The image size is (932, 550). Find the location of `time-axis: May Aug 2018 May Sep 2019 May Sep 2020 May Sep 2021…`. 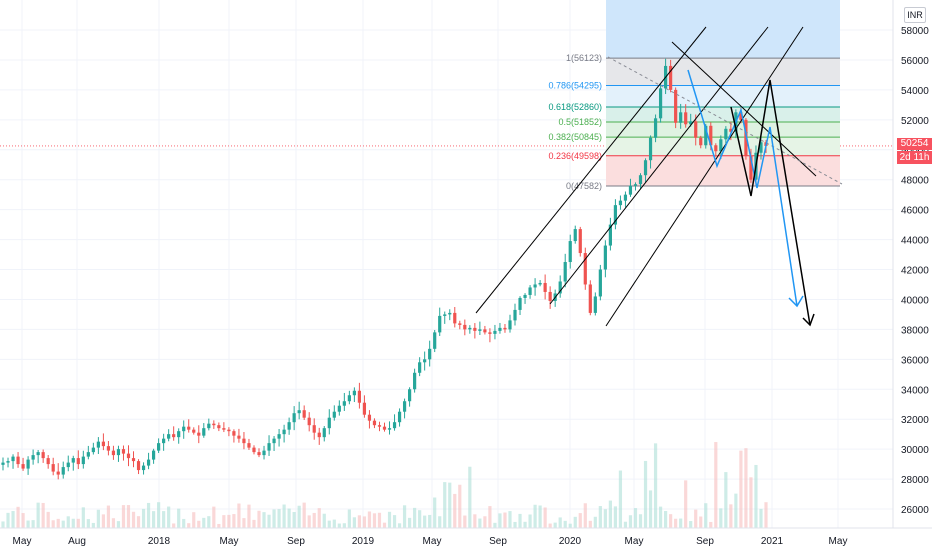

time-axis: May Aug 2018 May Sep 2019 May Sep 2020 May Sep 2021… is located at coordinates (466, 537).